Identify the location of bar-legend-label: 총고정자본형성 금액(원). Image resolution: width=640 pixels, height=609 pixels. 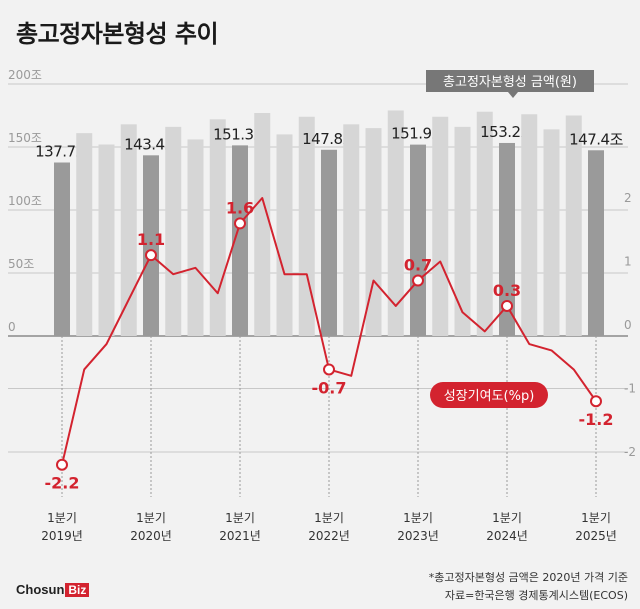
(510, 82).